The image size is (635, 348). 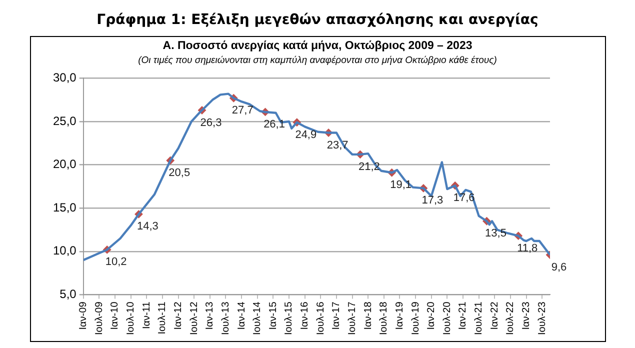 I want to click on x-tick-label: Ιαν-20, so click(x=432, y=315).